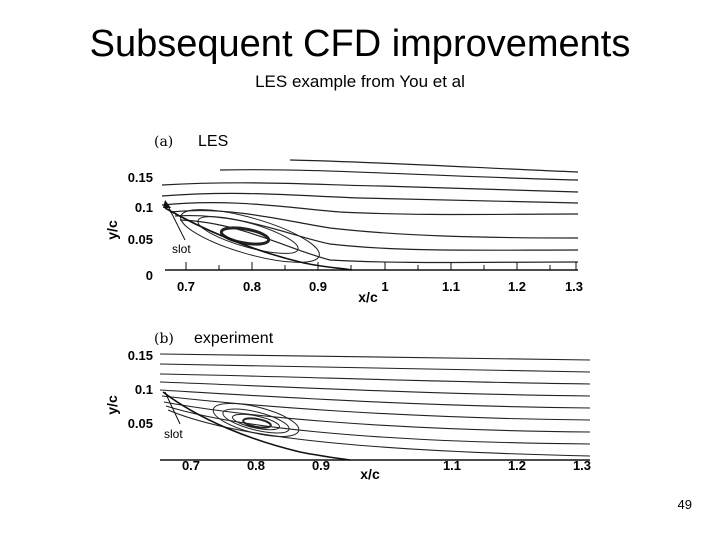  I want to click on panel-b-label: (b), so click(164, 339).